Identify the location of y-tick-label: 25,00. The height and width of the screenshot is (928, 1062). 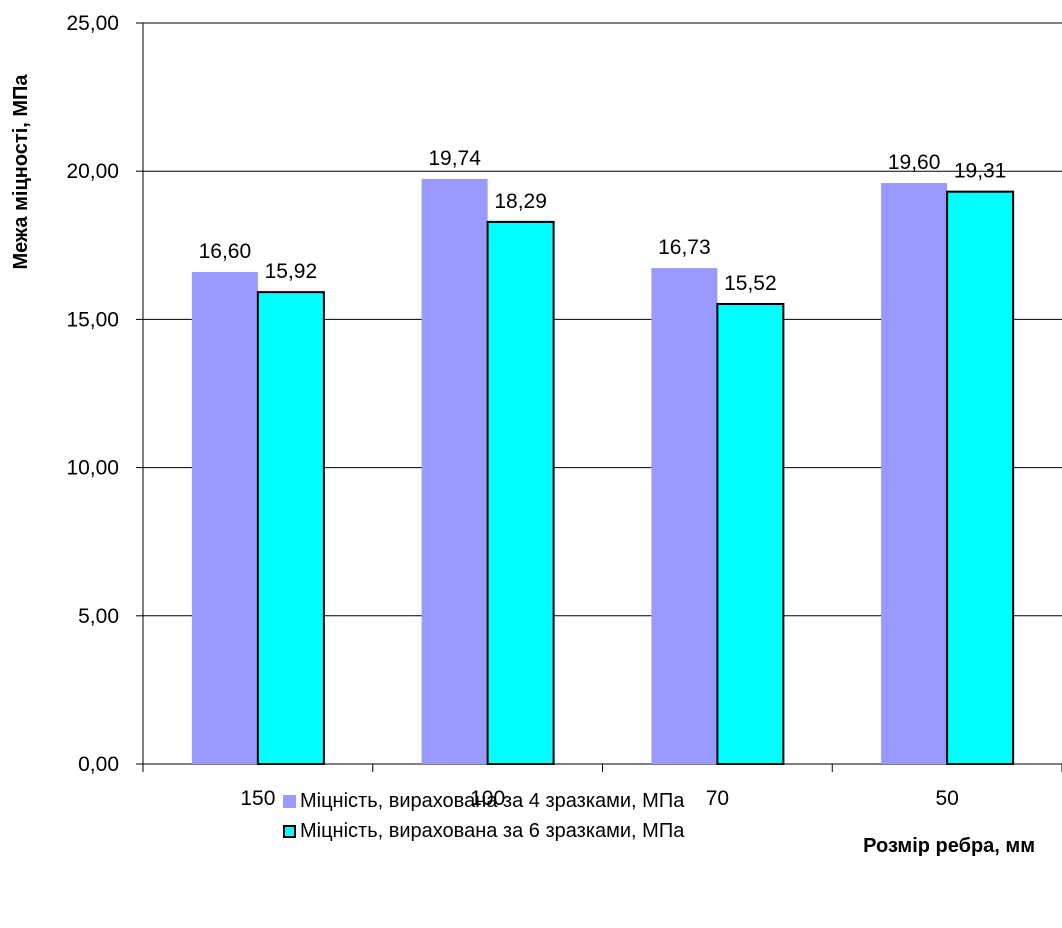
(92, 23).